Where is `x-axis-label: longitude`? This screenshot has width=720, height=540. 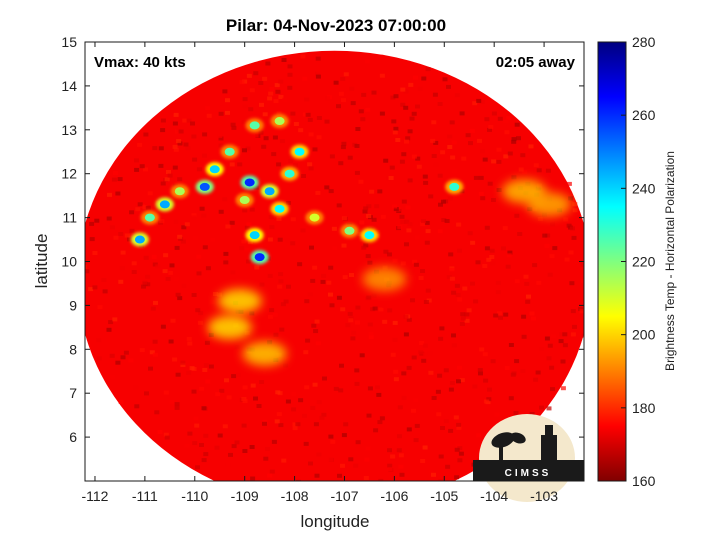 x-axis-label: longitude is located at coordinates (334, 521).